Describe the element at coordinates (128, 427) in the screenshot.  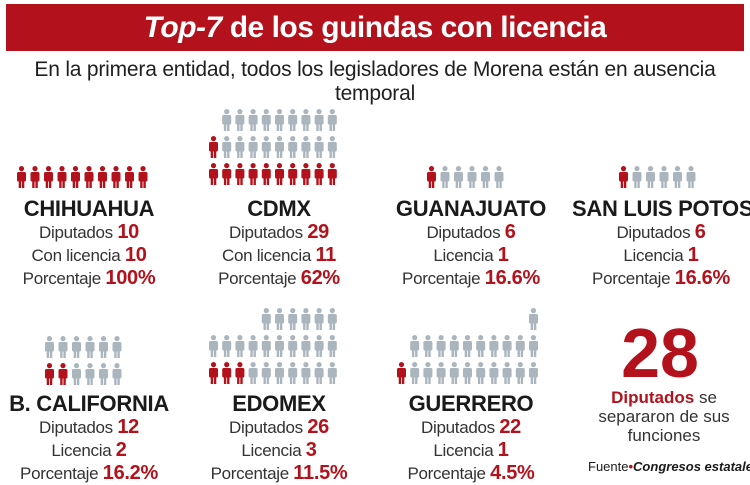
I see `value-diputados: 12` at that location.